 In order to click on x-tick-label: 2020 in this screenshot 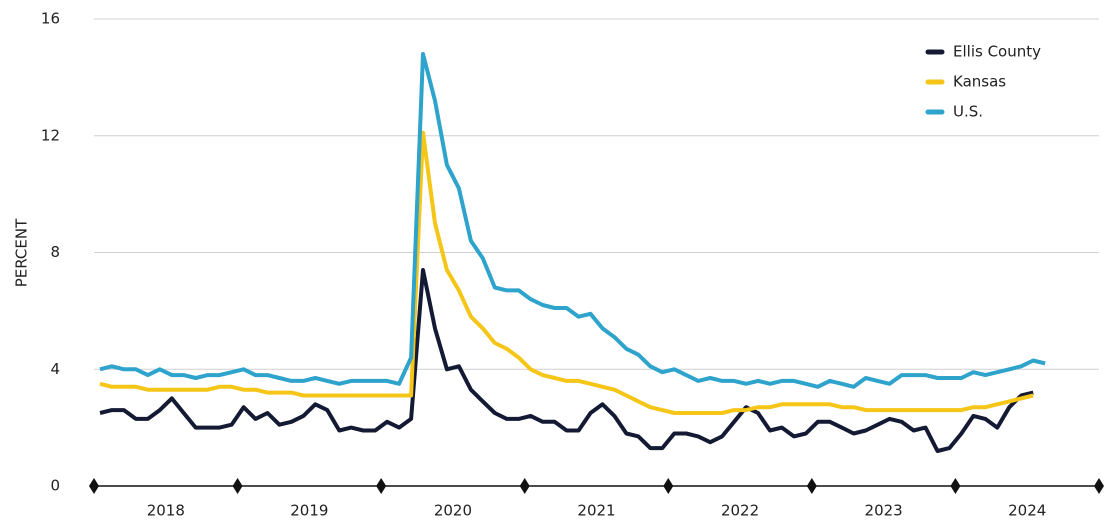, I will do `click(453, 511)`.